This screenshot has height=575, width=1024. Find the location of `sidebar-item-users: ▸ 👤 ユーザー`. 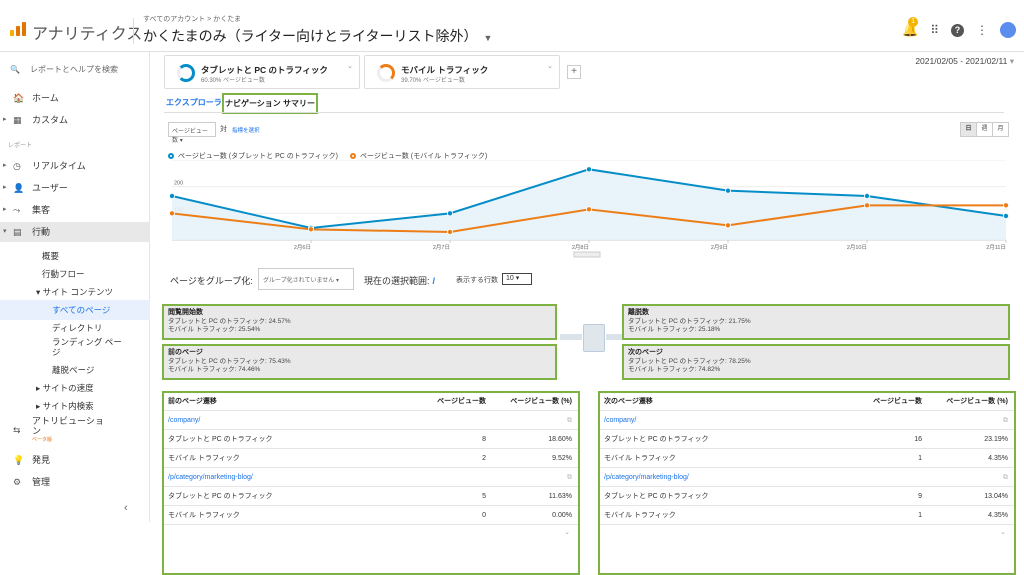

sidebar-item-users: ▸ 👤 ユーザー is located at coordinates (75, 188).